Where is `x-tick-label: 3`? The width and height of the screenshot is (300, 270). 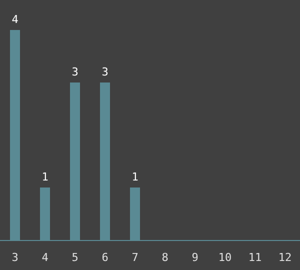
x-tick-label: 3 is located at coordinates (15, 257).